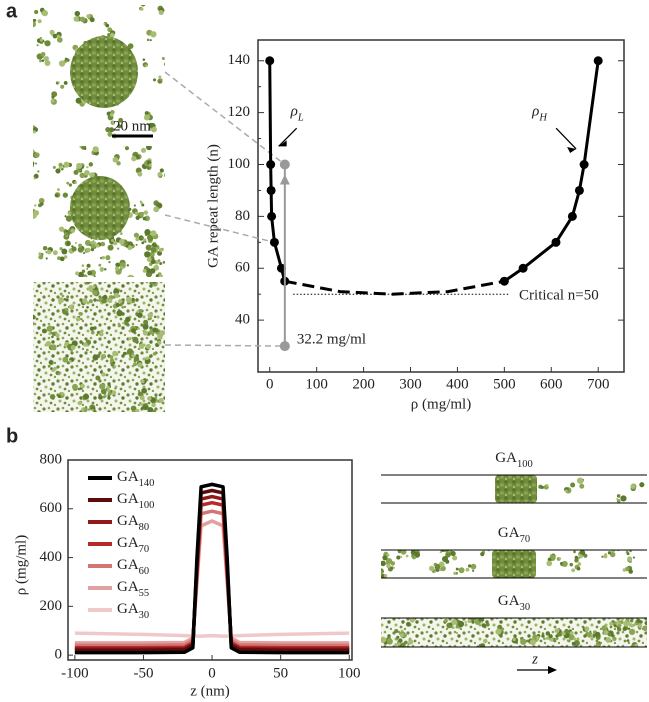 This screenshot has width=649, height=702. What do you see at coordinates (239, 60) in the screenshot?
I see `y-tick-label: 140` at bounding box center [239, 60].